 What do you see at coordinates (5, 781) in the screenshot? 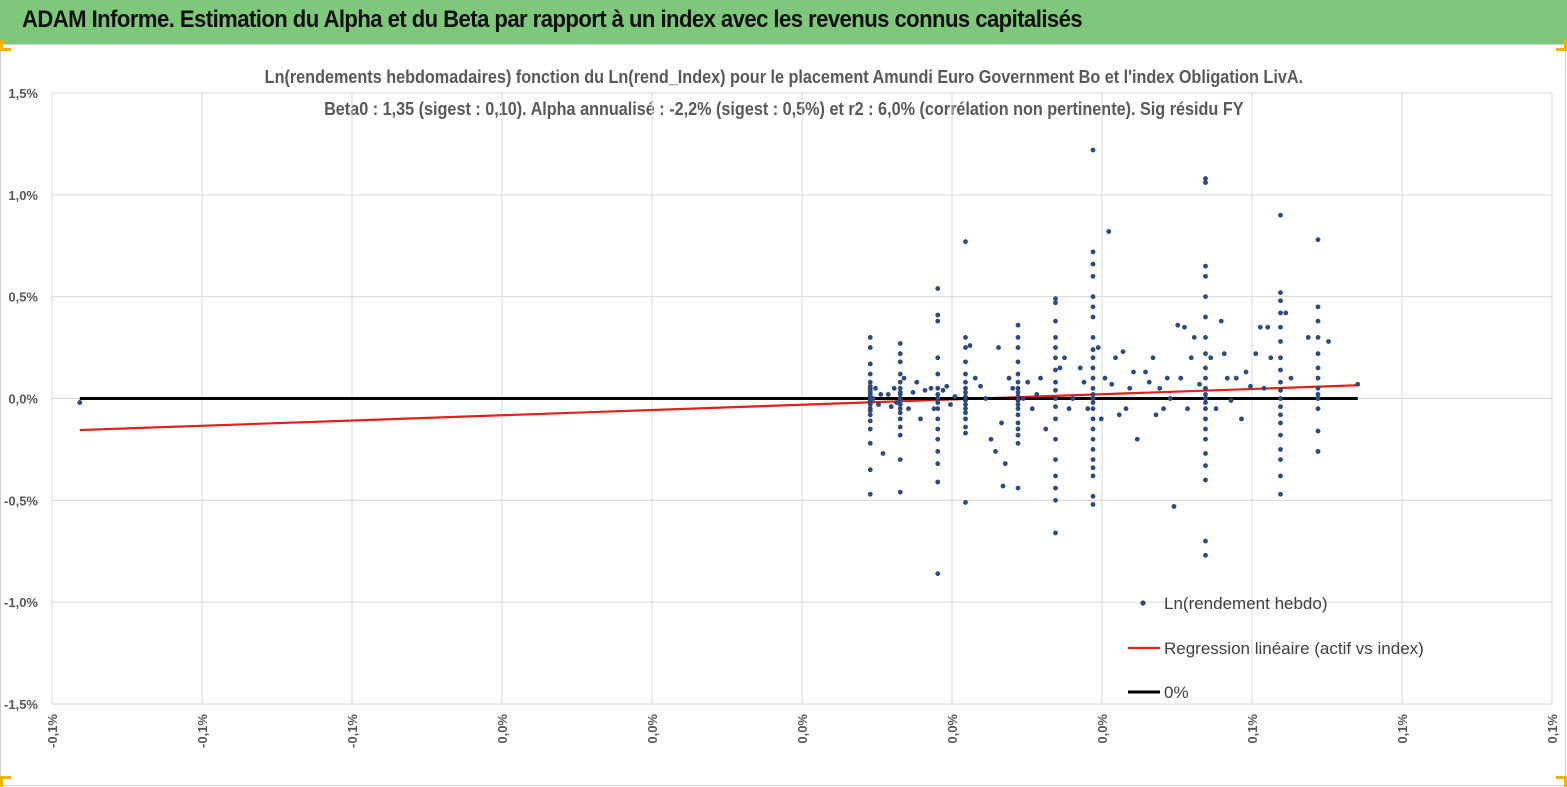
I see `resize-handle-bottom-left` at bounding box center [5, 781].